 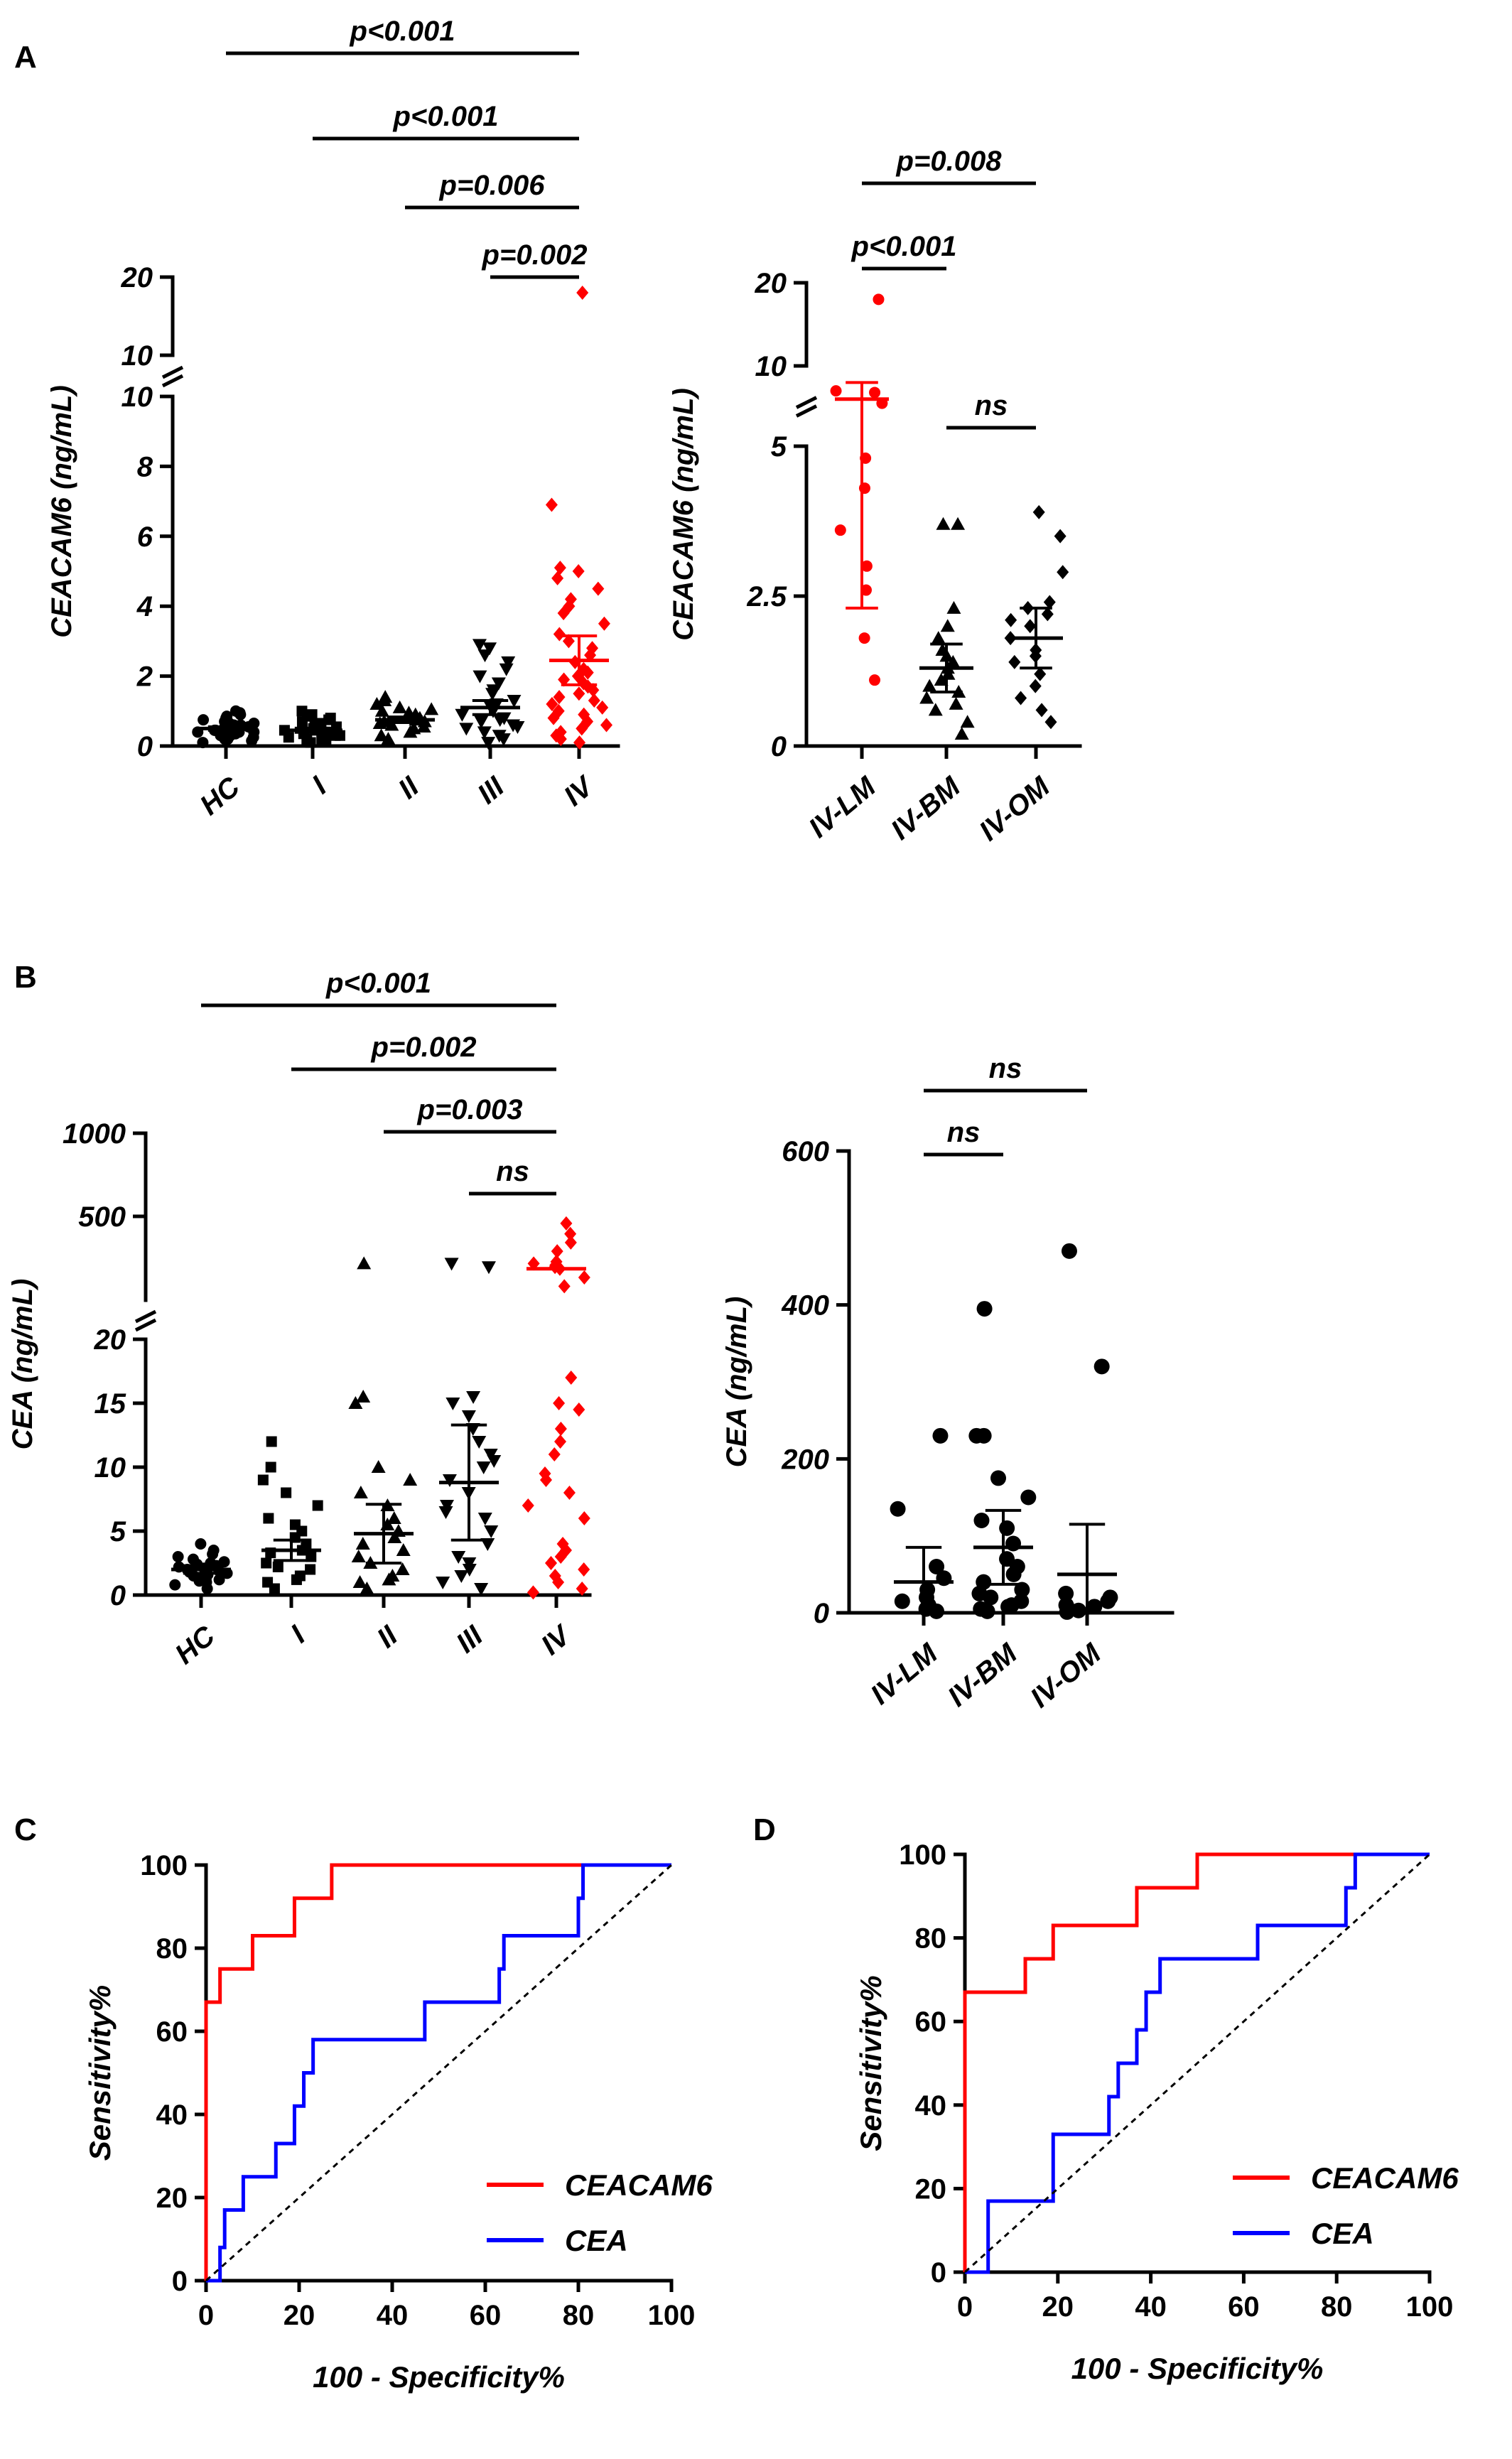 What do you see at coordinates (1006, 1068) in the screenshot?
I see `significance-bracket-1-label: ns` at bounding box center [1006, 1068].